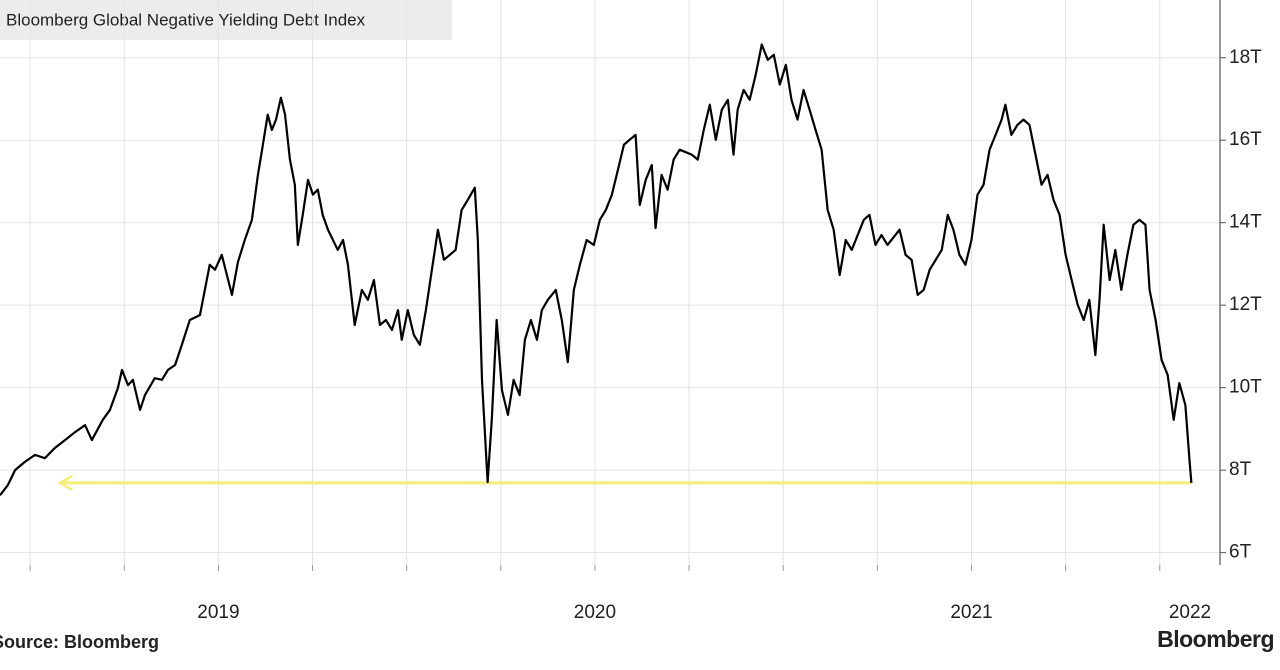 This screenshot has height=670, width=1280. What do you see at coordinates (595, 612) in the screenshot?
I see `x-tick-label: 2020` at bounding box center [595, 612].